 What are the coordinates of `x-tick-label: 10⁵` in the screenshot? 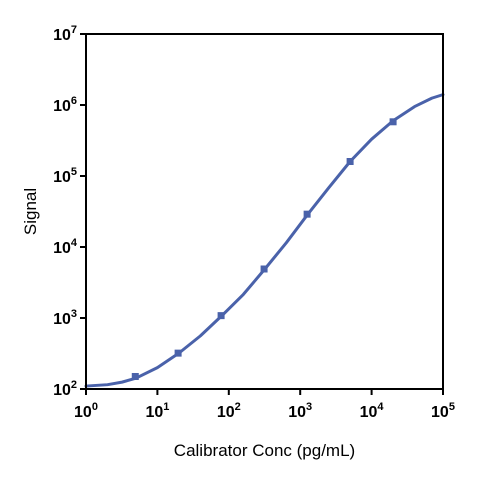 It's located at (443, 411).